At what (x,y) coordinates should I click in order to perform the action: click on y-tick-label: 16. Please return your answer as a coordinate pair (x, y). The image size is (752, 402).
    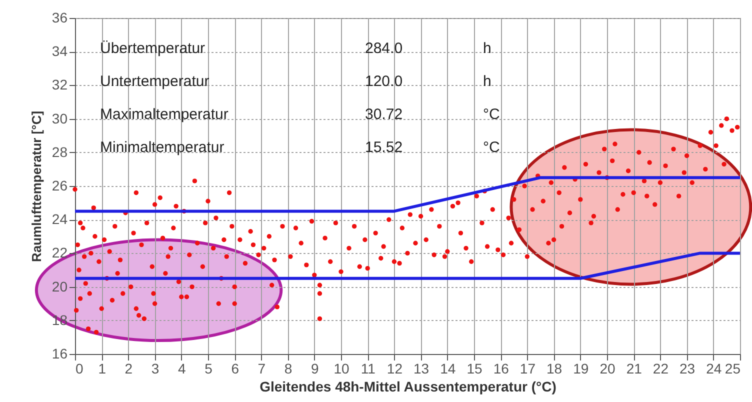
    Looking at the image, I should click on (60, 354).